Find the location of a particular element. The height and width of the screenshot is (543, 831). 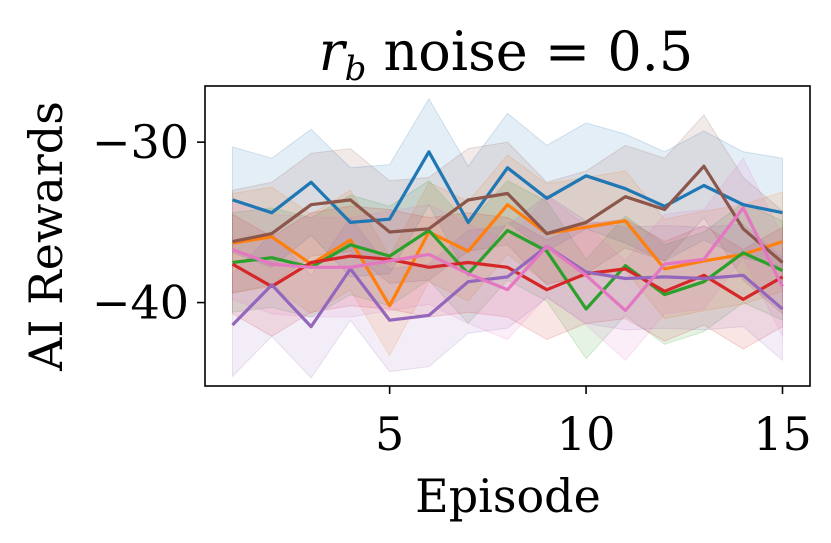

series-line-purple is located at coordinates (507, 286).